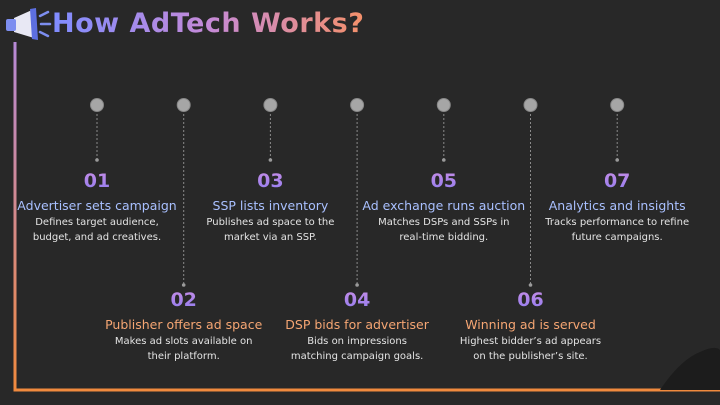  I want to click on step-description: Publishes ad space to the, so click(270, 222).